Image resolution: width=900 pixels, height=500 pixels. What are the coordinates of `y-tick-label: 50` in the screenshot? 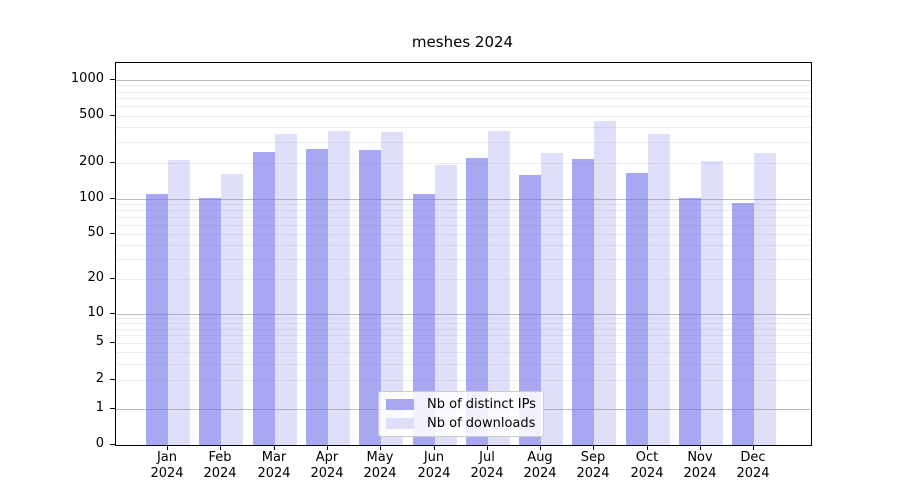 It's located at (95, 232).